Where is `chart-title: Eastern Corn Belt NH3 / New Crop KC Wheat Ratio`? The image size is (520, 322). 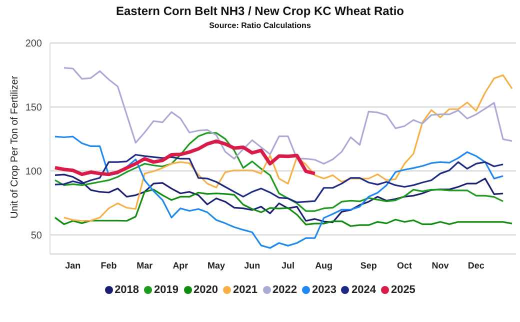 chart-title: Eastern Corn Belt NH3 / New Crop KC Wheat Ratio is located at coordinates (260, 11).